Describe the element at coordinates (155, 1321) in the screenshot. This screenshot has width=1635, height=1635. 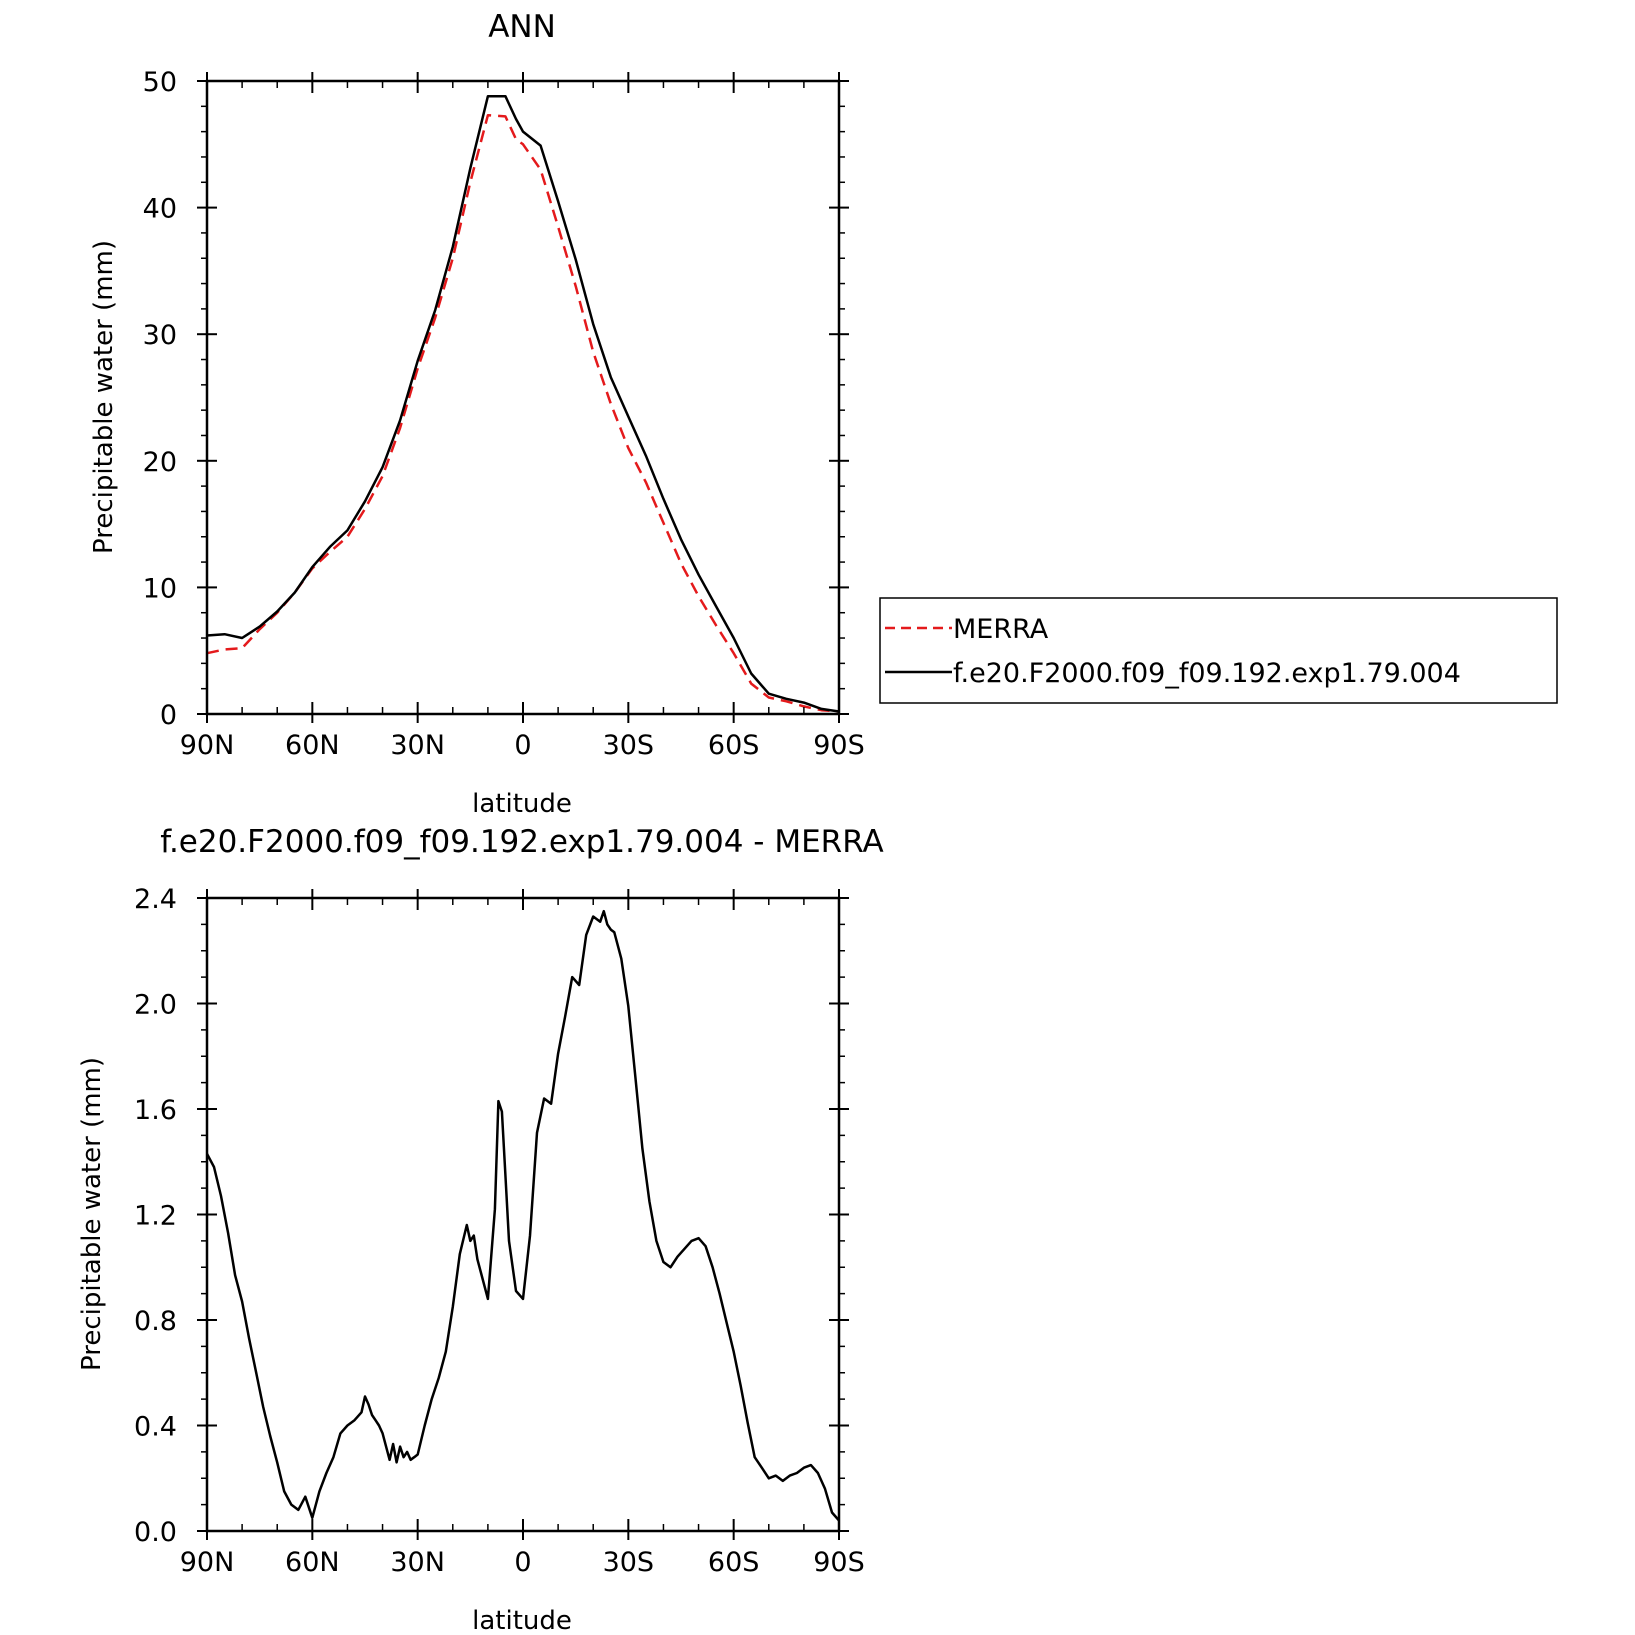
I see `bottom-y-tick-label: 0.8` at that location.